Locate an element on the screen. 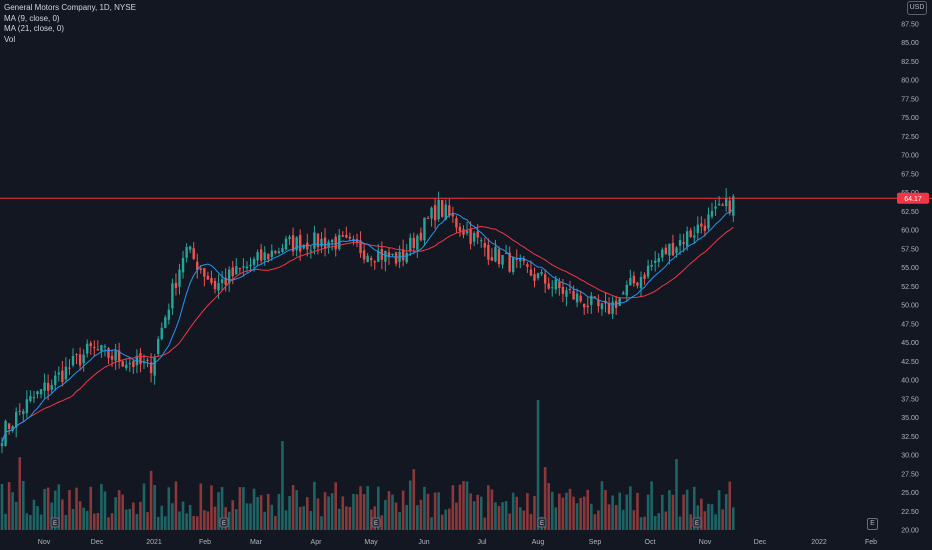  calendar-events-icon: E is located at coordinates (872, 524).